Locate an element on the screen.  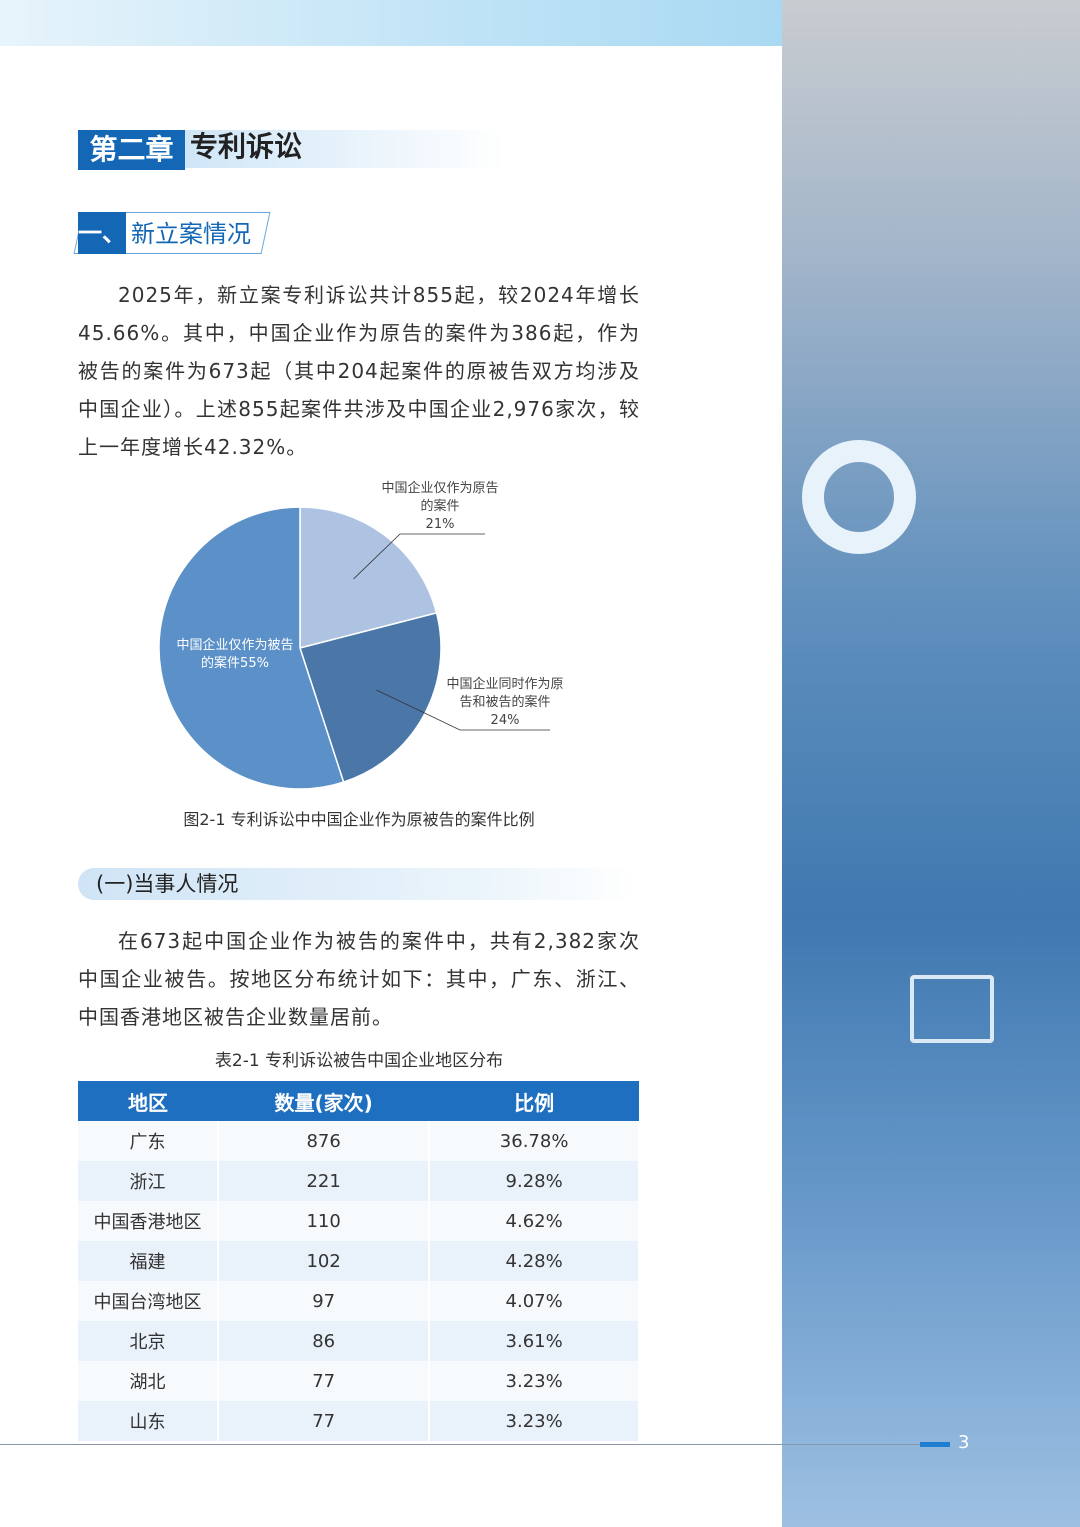
search-icon is located at coordinates (859, 497).